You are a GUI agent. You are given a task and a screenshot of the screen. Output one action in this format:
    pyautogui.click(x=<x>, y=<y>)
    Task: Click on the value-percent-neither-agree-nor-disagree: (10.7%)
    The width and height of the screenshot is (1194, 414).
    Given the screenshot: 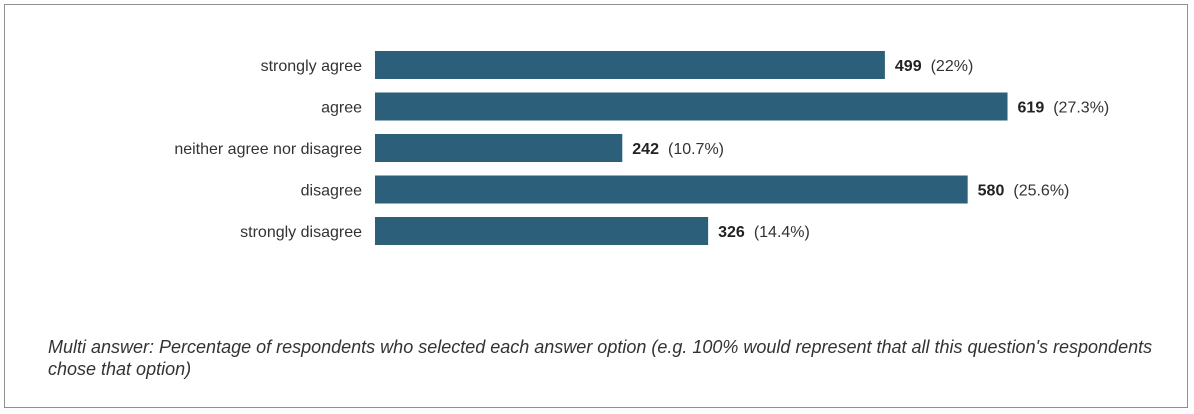 What is the action you would take?
    pyautogui.click(x=696, y=149)
    